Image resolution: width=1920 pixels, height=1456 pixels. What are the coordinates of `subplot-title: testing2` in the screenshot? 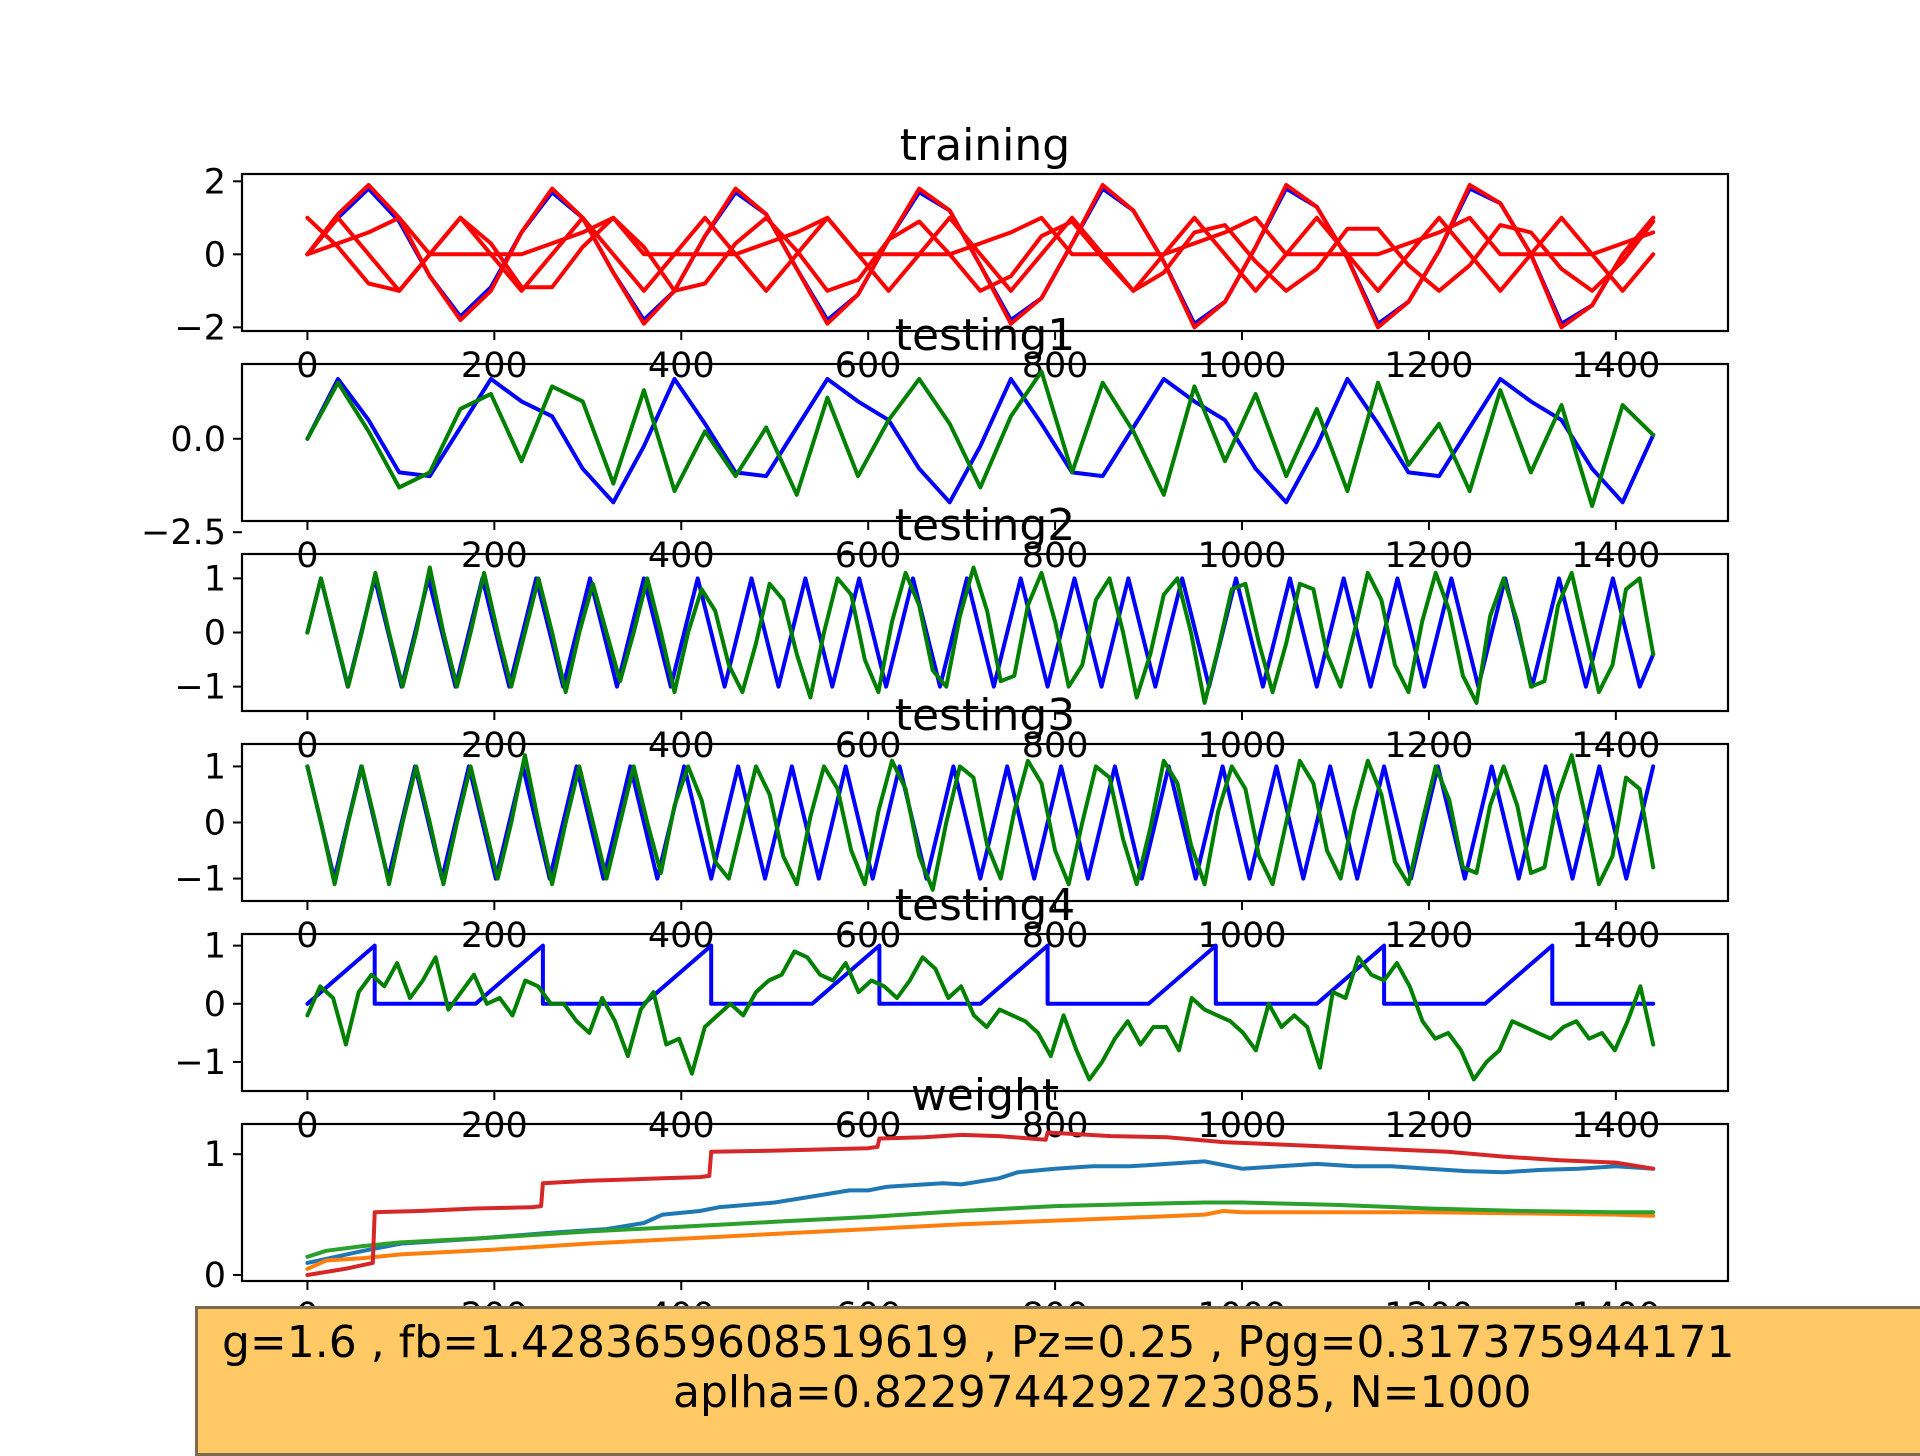 It's located at (985, 525).